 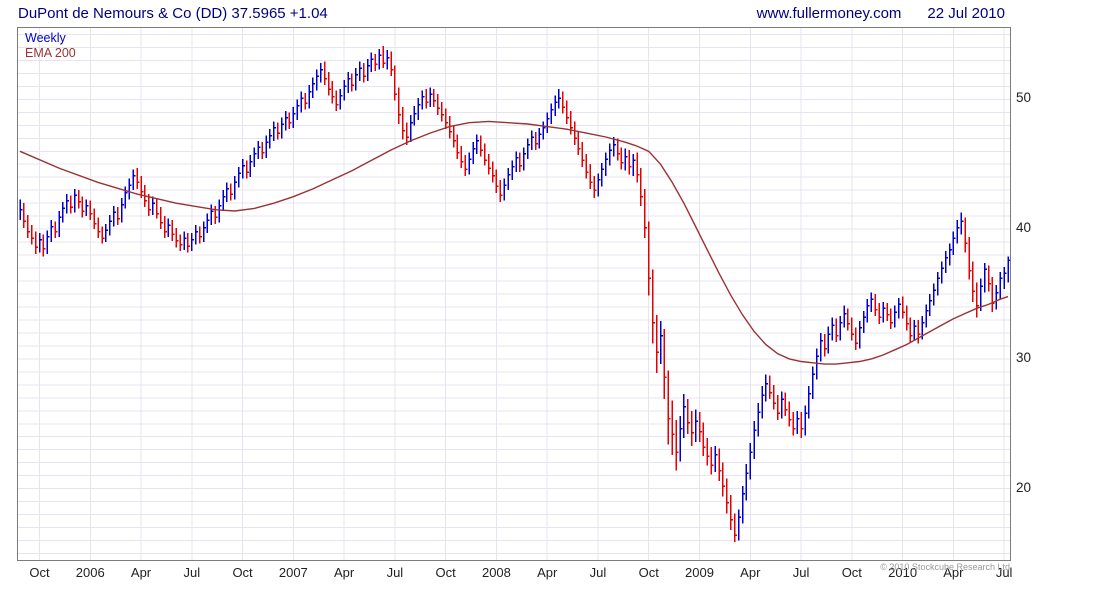 What do you see at coordinates (1024, 98) in the screenshot?
I see `y-tick-label: 50` at bounding box center [1024, 98].